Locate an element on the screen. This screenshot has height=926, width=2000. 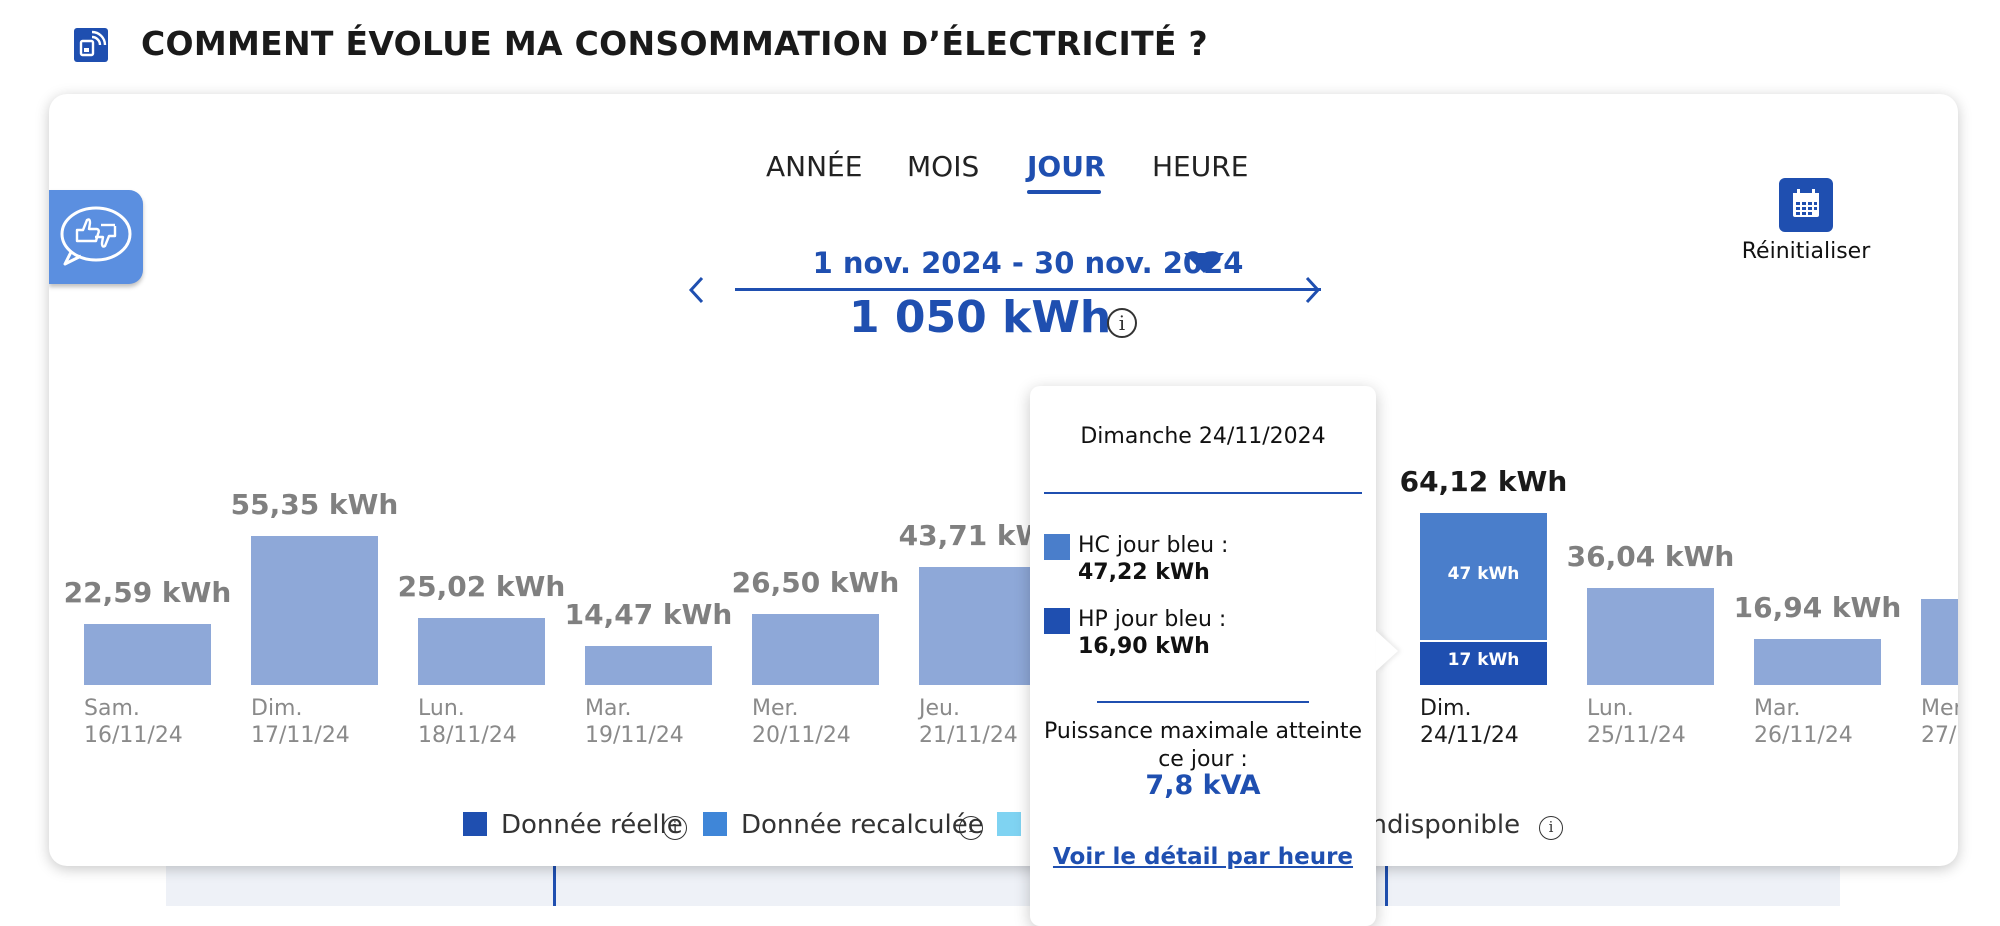
stack-segment-label: 47 kWh is located at coordinates (1483, 574).